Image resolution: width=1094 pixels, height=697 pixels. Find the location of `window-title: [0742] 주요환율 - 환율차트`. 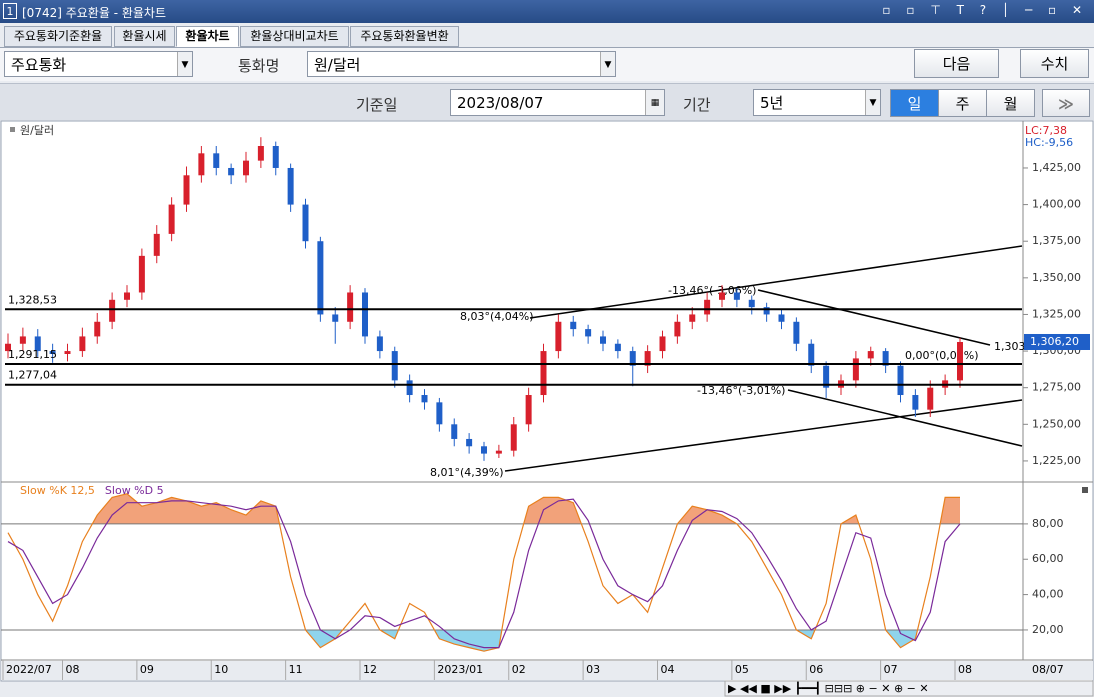

window-title: [0742] 주요환율 - 환율차트 is located at coordinates (94, 13).